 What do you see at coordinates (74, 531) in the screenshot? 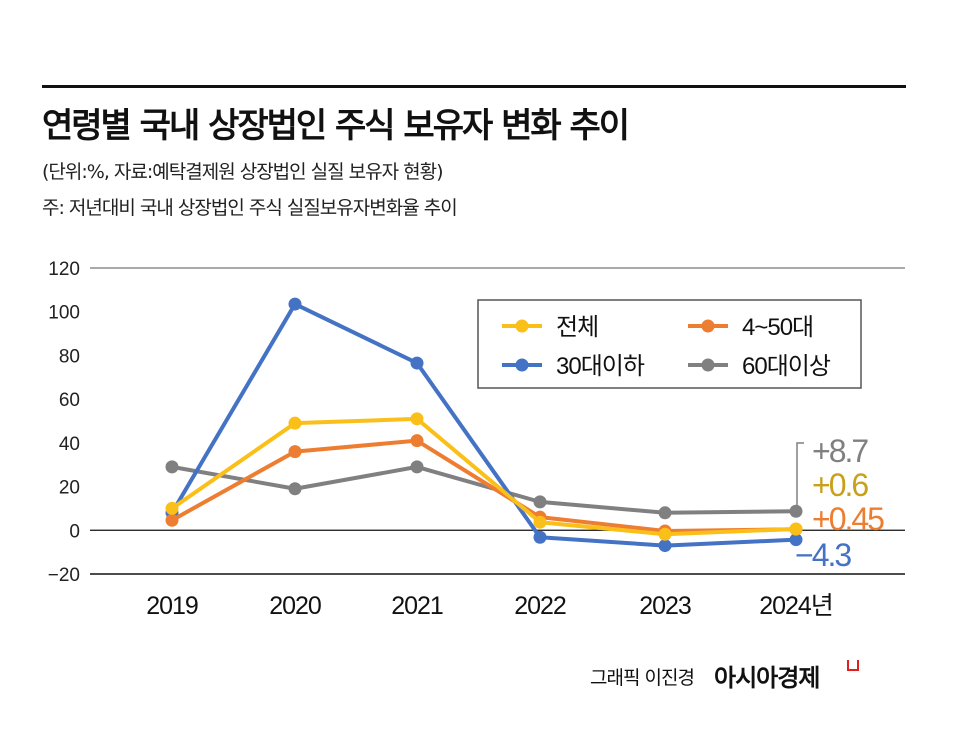
I see `y-tick-label: 0` at bounding box center [74, 531].